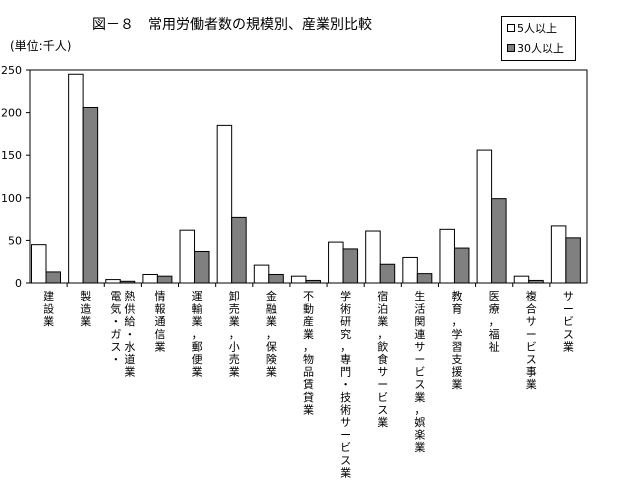 The width and height of the screenshot is (635, 501). I want to click on category-label-2-0: 電気・ガス・, so click(115, 328).